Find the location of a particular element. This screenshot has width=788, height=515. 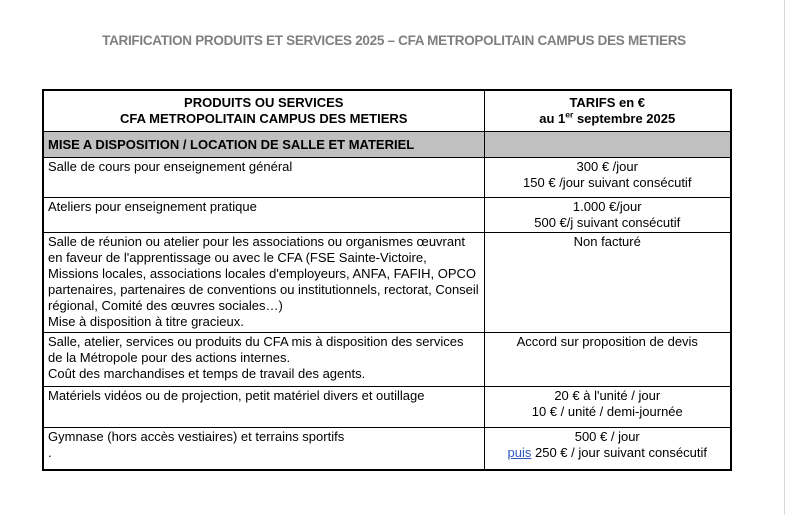

tarif-text-line: Accord sur proposition de devis is located at coordinates (607, 341).